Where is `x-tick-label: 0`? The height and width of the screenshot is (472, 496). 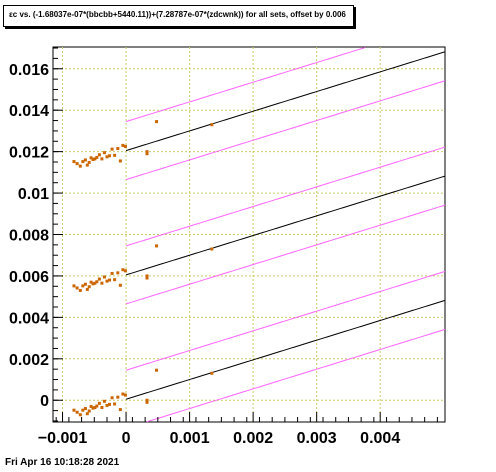 x-tick-label: 0 is located at coordinates (126, 438).